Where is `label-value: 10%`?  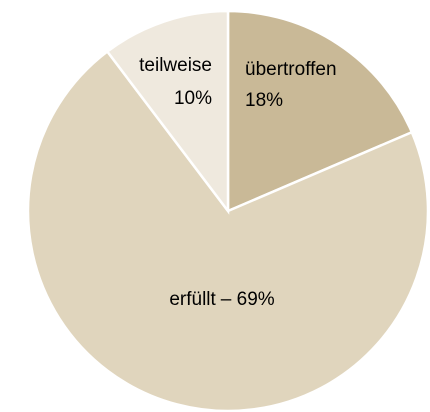 label-value: 10% is located at coordinates (193, 98).